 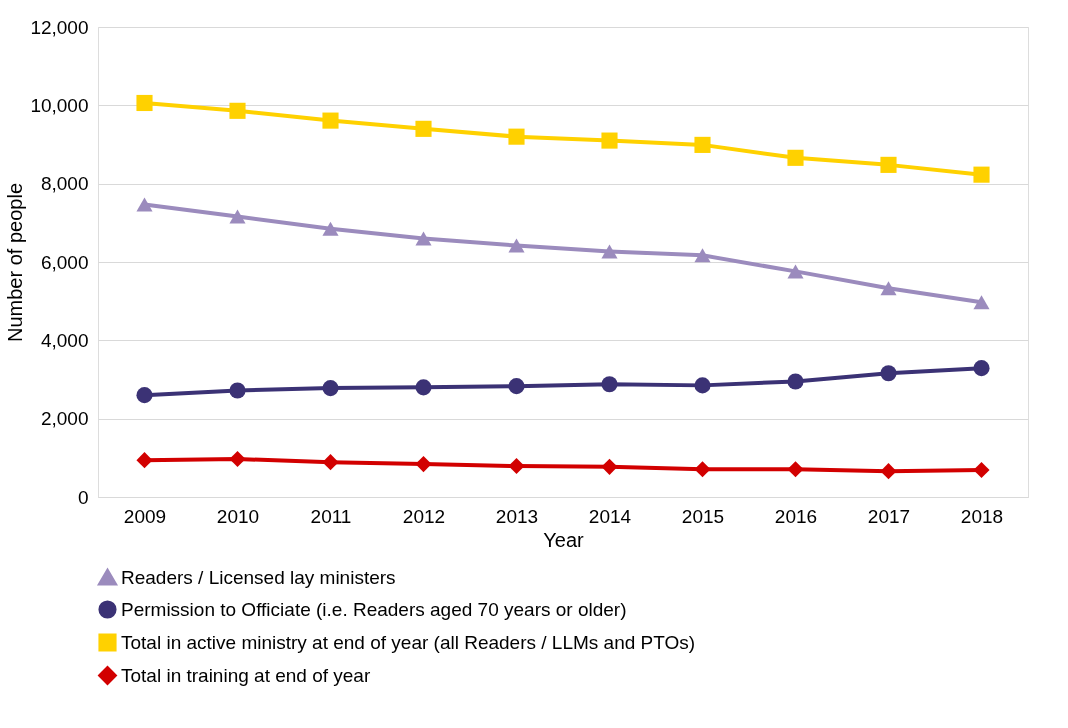 What do you see at coordinates (610, 516) in the screenshot?
I see `x-tick-label: 2014` at bounding box center [610, 516].